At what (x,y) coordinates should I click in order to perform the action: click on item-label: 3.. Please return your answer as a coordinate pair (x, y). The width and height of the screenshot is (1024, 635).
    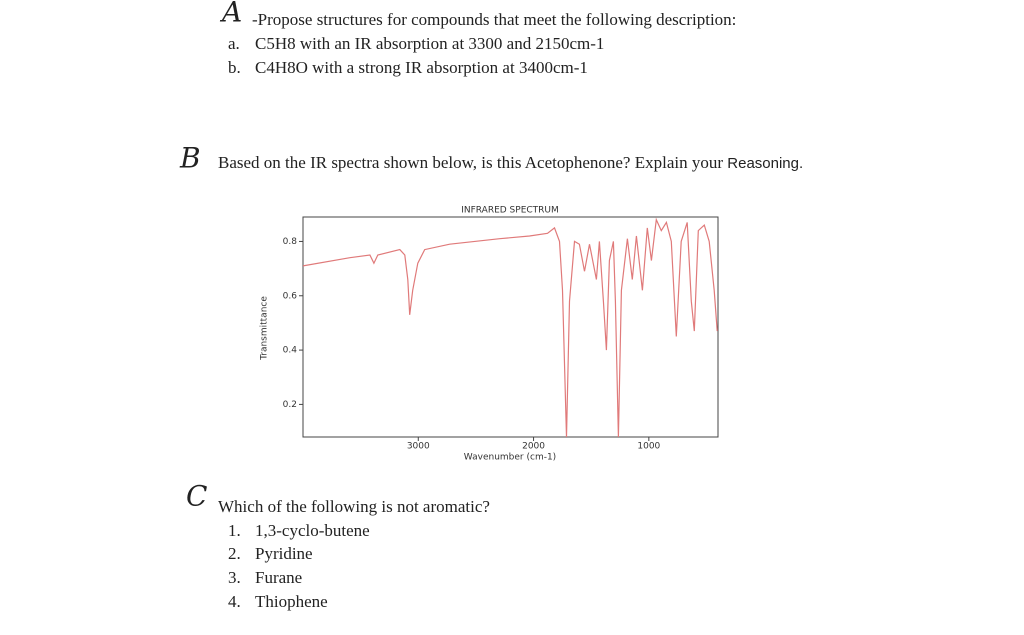
    Looking at the image, I should click on (234, 577).